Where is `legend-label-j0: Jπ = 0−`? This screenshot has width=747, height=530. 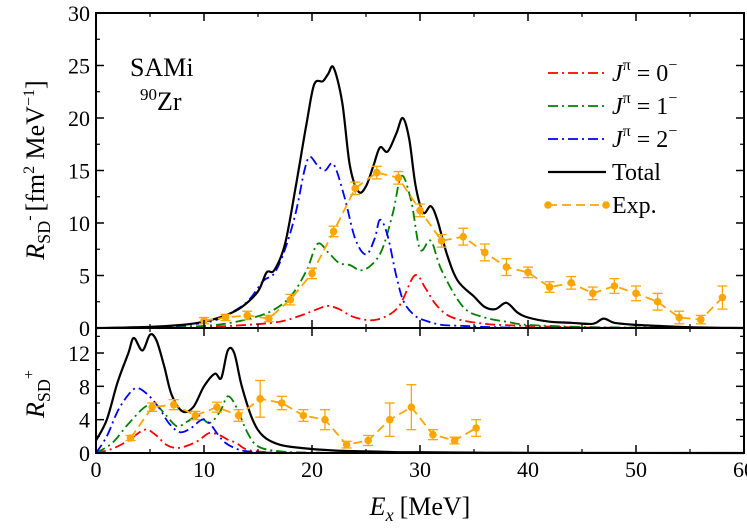
legend-label-j0: Jπ = 0− is located at coordinates (644, 72).